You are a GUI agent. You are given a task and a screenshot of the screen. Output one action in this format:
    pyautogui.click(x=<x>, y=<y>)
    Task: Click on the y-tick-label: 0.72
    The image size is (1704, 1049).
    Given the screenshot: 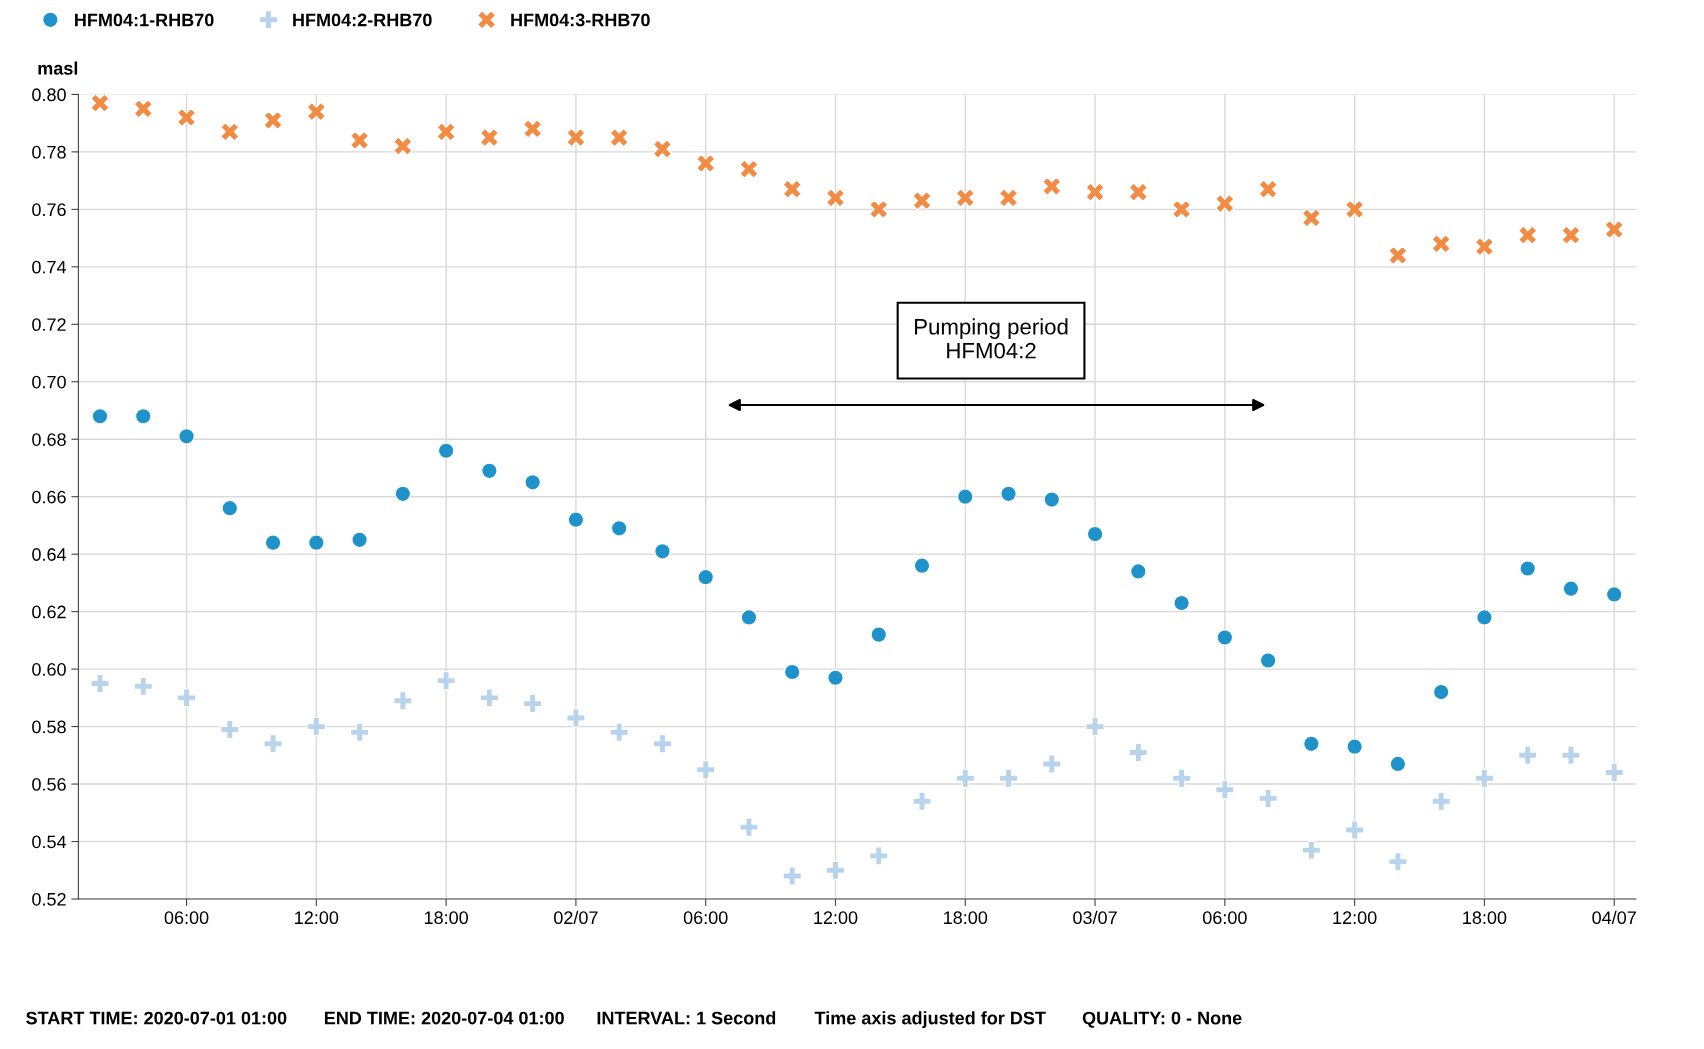 What is the action you would take?
    pyautogui.click(x=49, y=325)
    